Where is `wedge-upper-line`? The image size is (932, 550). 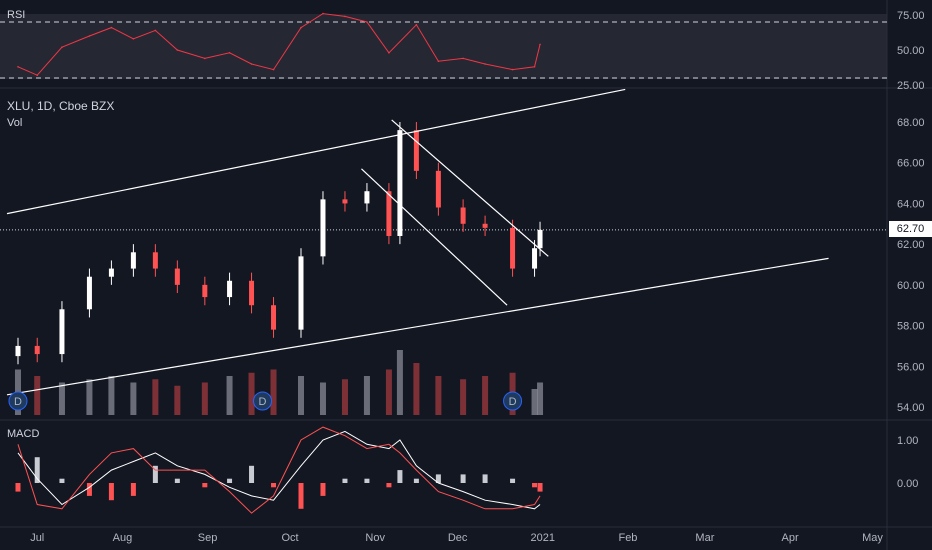
wedge-upper-line is located at coordinates (470, 188).